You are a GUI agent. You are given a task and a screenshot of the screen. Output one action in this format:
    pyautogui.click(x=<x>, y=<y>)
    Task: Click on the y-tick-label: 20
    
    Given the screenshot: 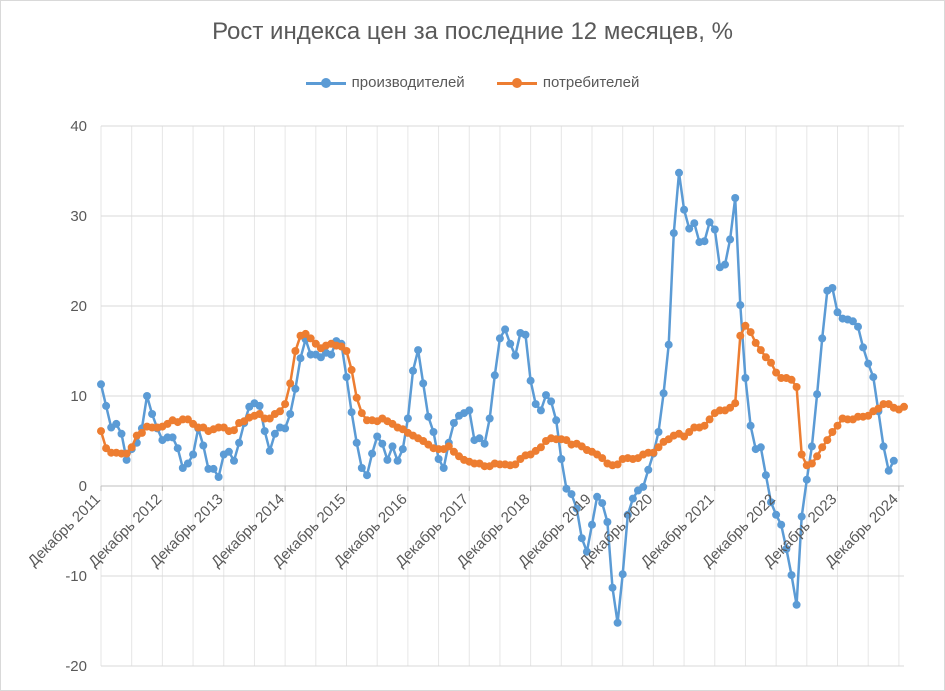 What is the action you would take?
    pyautogui.click(x=78, y=306)
    